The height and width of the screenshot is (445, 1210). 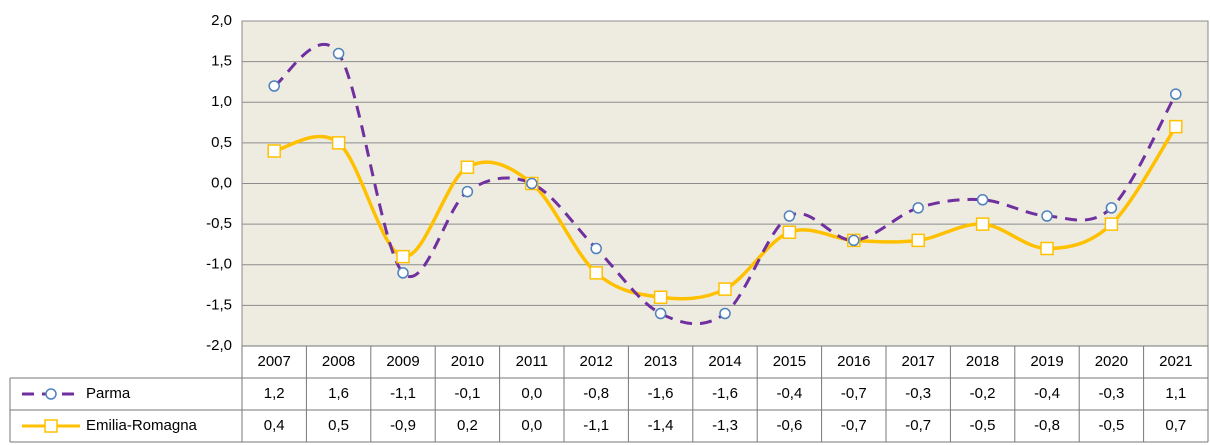 What do you see at coordinates (274, 425) in the screenshot?
I see `table-value: 0,4` at bounding box center [274, 425].